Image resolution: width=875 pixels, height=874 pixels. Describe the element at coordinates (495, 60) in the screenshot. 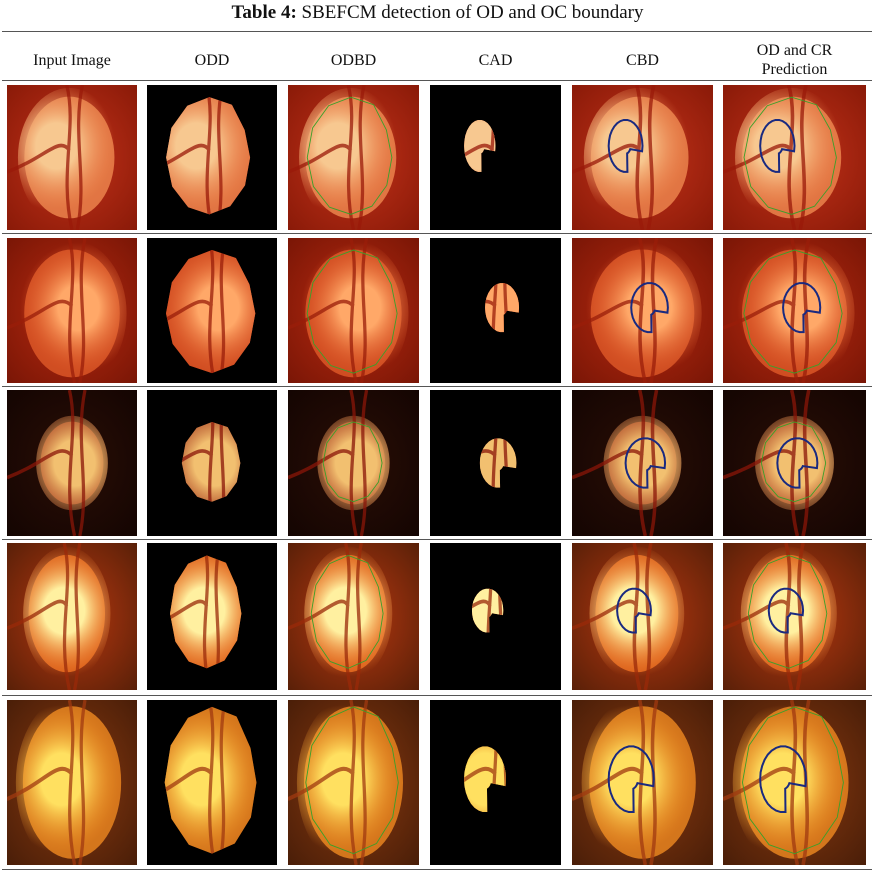

I see `column-header: CAD` at that location.